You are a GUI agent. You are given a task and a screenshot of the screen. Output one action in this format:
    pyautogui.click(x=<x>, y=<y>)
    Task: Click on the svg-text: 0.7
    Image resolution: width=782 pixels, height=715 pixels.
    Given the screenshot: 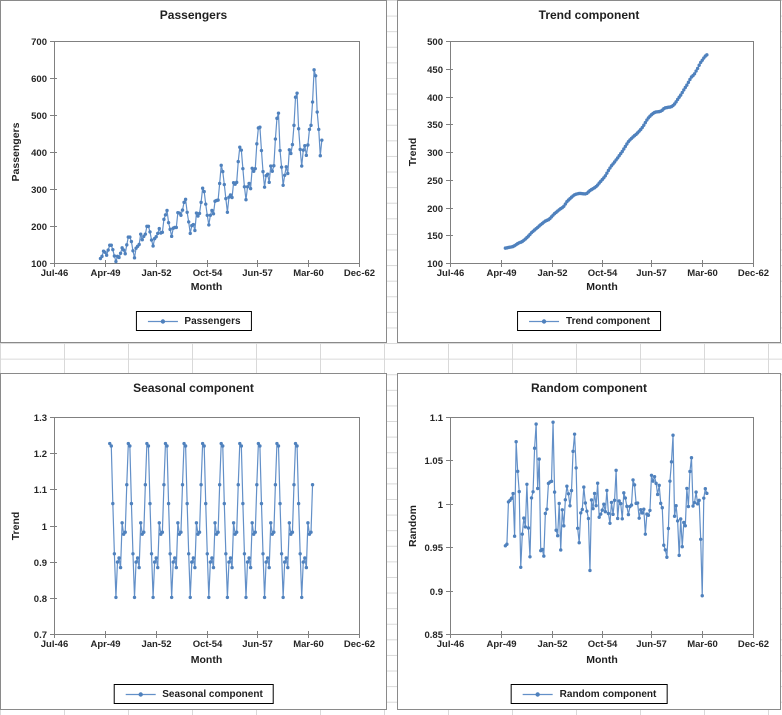 What is the action you would take?
    pyautogui.click(x=40, y=635)
    